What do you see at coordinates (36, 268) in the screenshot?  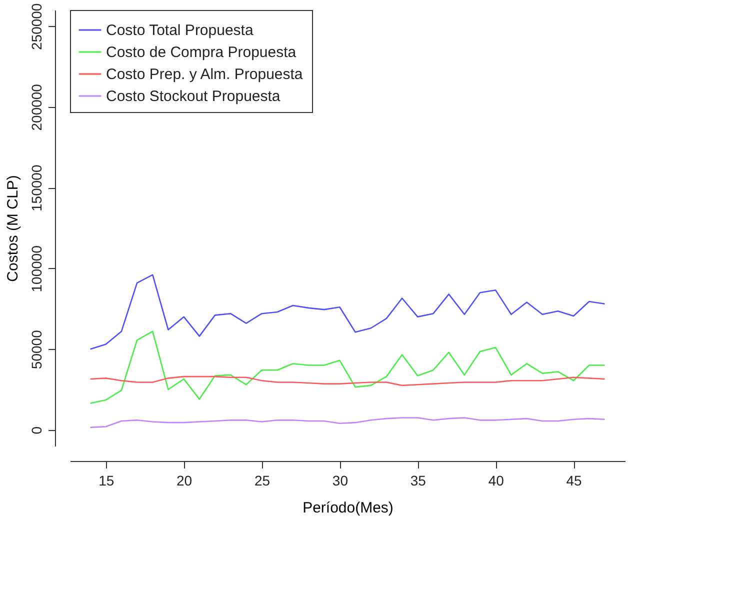 I see `y-tick-label: 100000` at bounding box center [36, 268].